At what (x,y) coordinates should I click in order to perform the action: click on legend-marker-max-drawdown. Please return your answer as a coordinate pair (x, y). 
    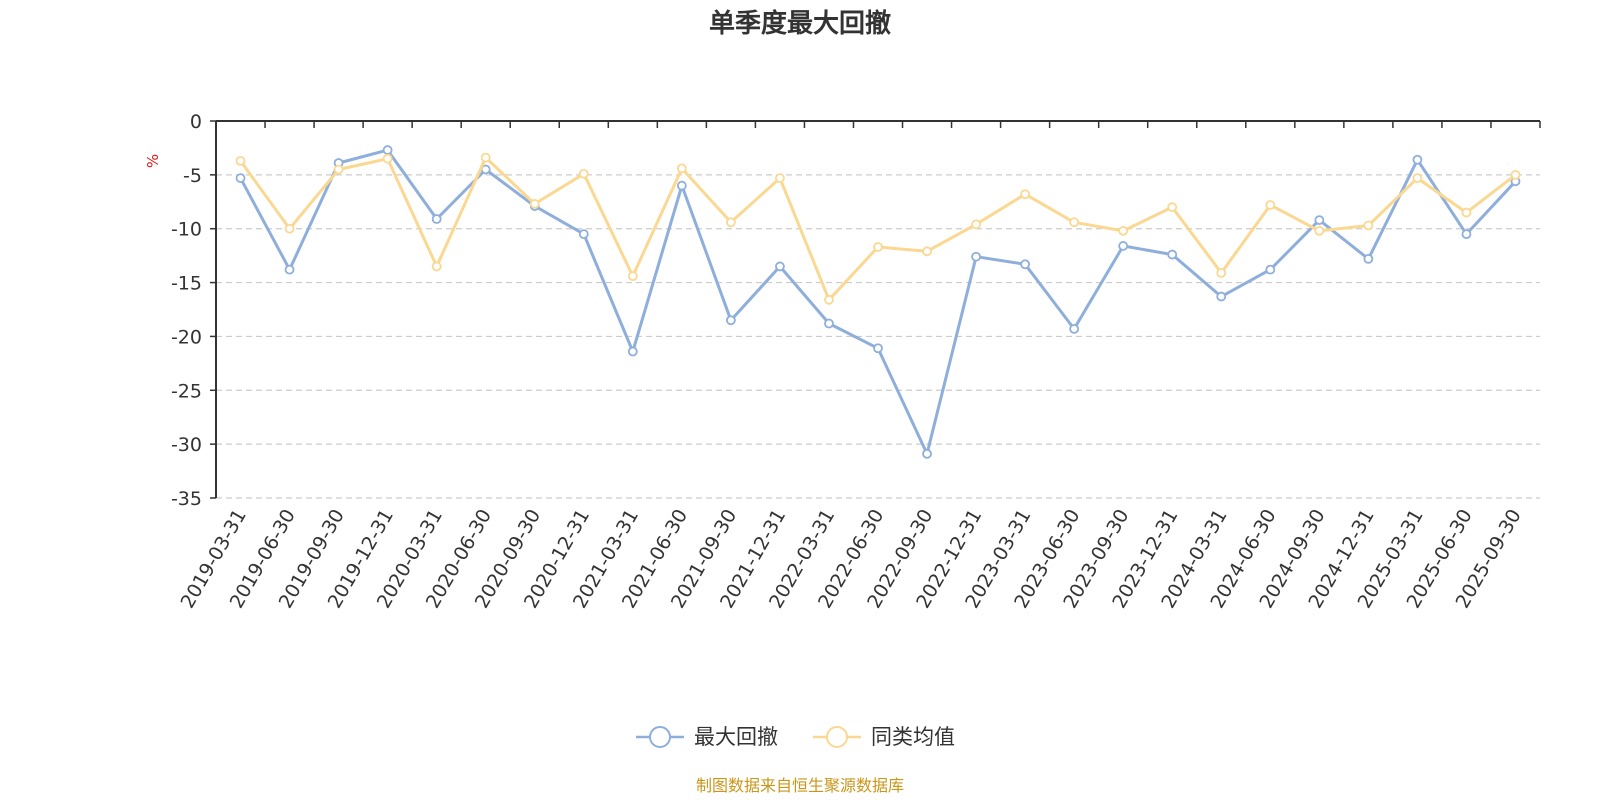
    Looking at the image, I should click on (660, 737).